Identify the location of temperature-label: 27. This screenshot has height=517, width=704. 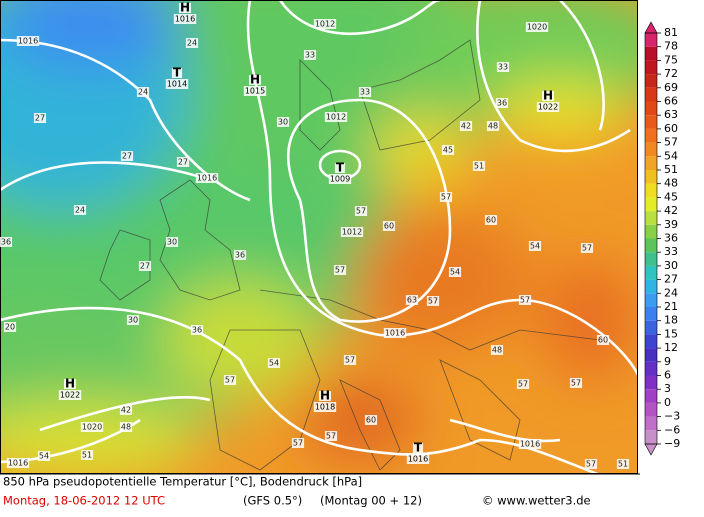
(40, 118).